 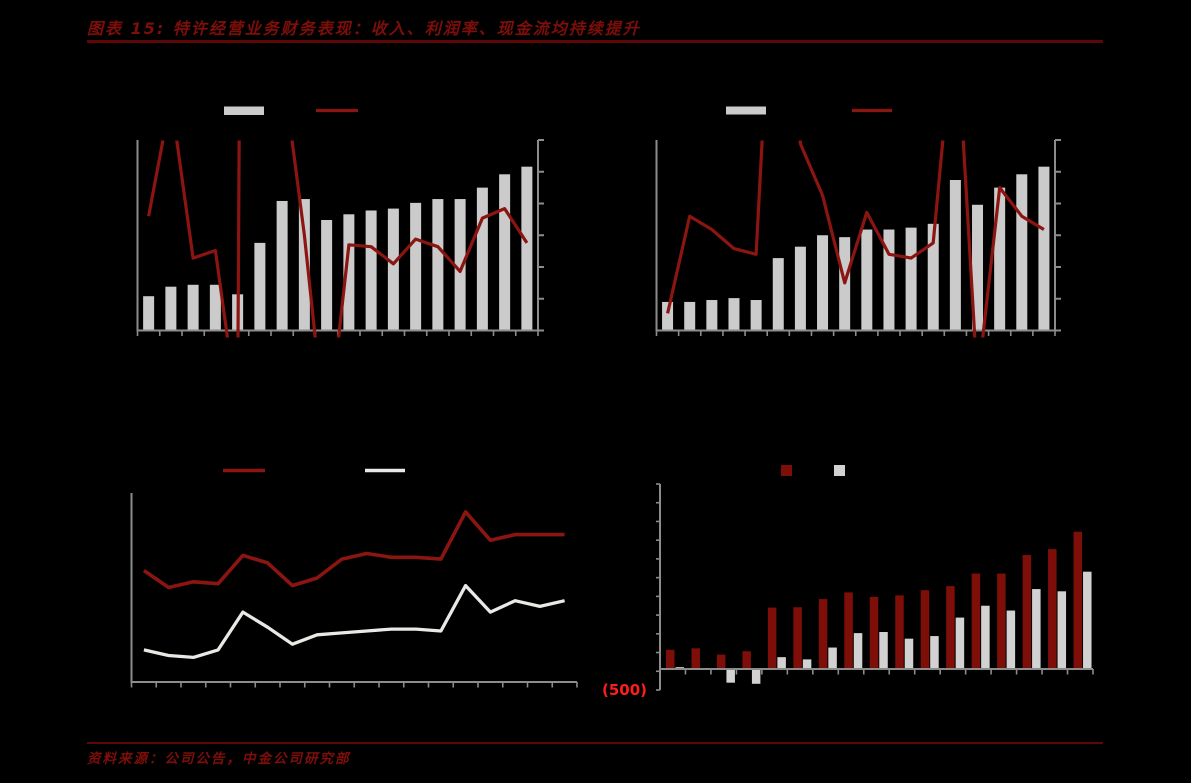 I want to click on title-rule, so click(x=595, y=41).